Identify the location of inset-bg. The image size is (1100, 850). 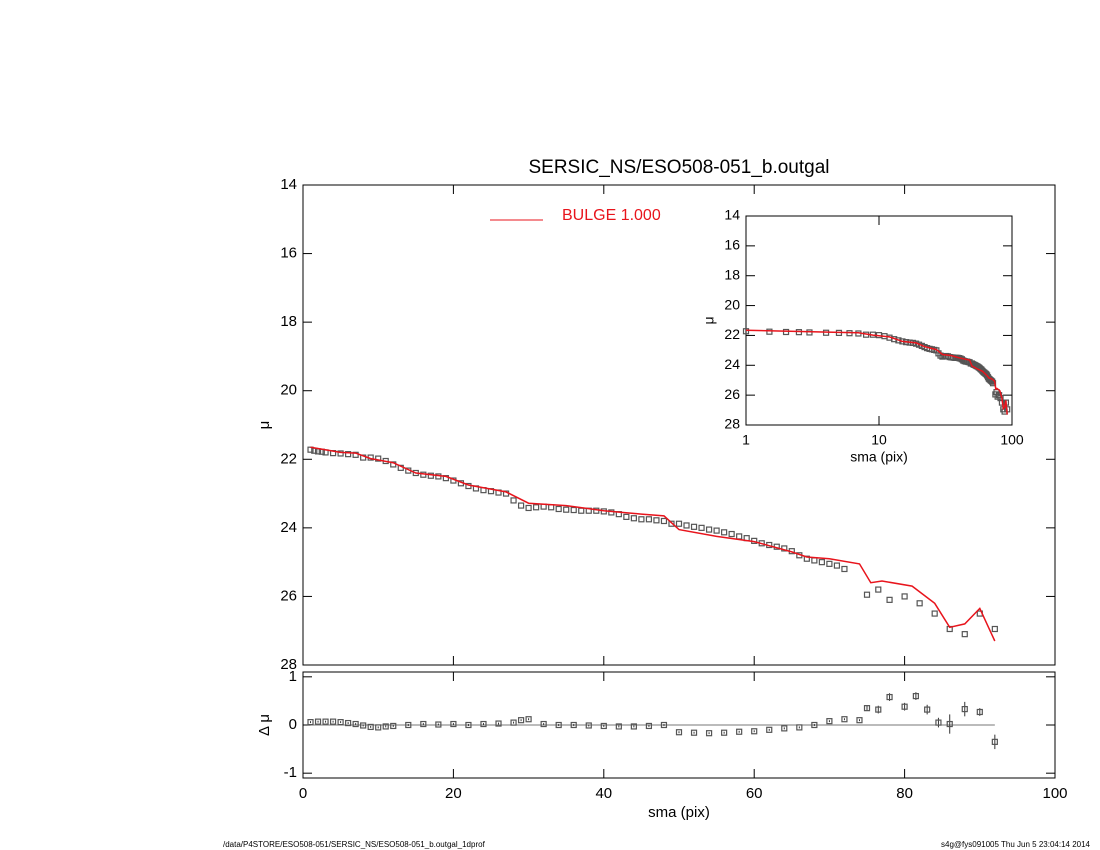
(879, 320).